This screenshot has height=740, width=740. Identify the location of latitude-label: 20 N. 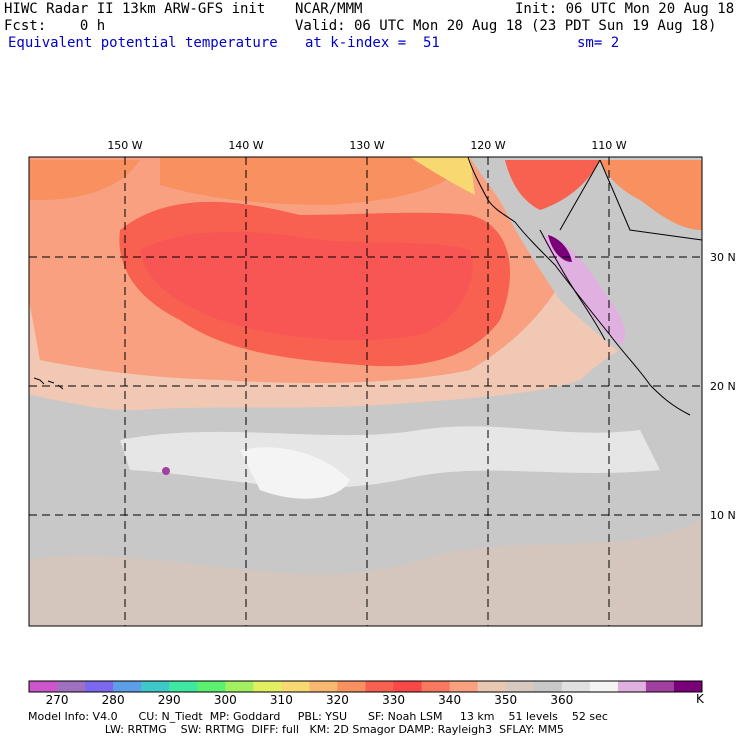
(723, 386).